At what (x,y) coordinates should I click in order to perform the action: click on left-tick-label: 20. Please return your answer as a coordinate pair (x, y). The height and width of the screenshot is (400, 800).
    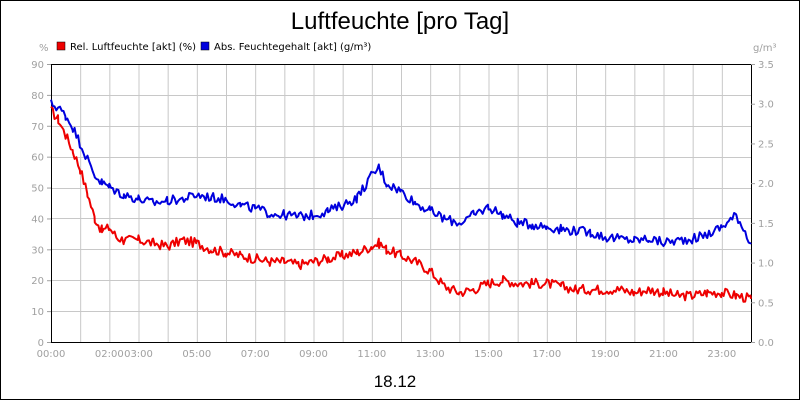
    Looking at the image, I should click on (37, 281).